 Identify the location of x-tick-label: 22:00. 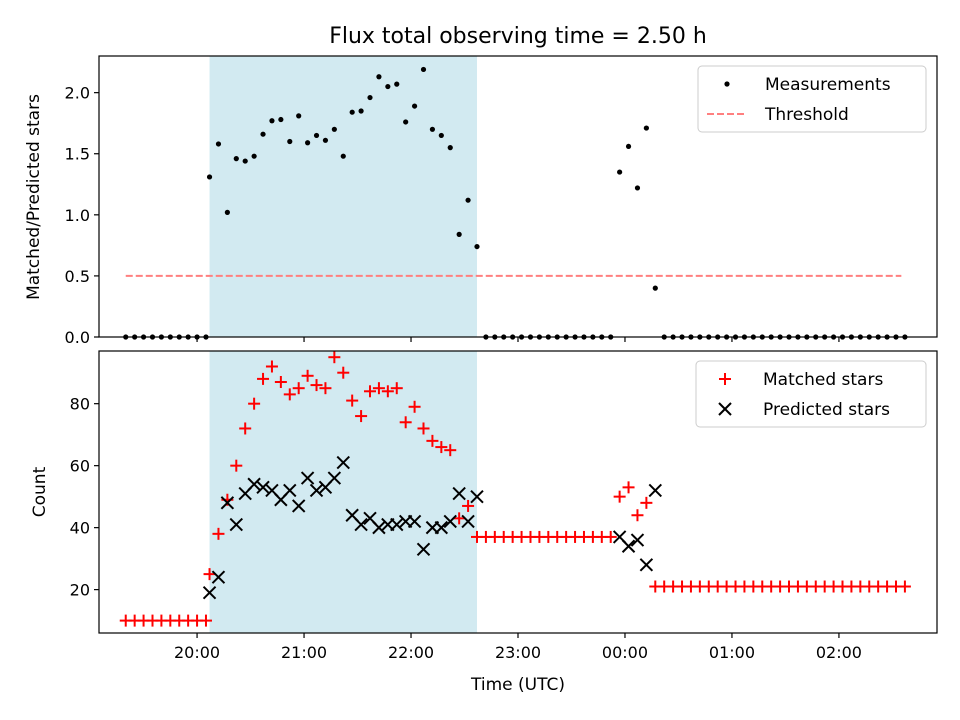
(411, 652).